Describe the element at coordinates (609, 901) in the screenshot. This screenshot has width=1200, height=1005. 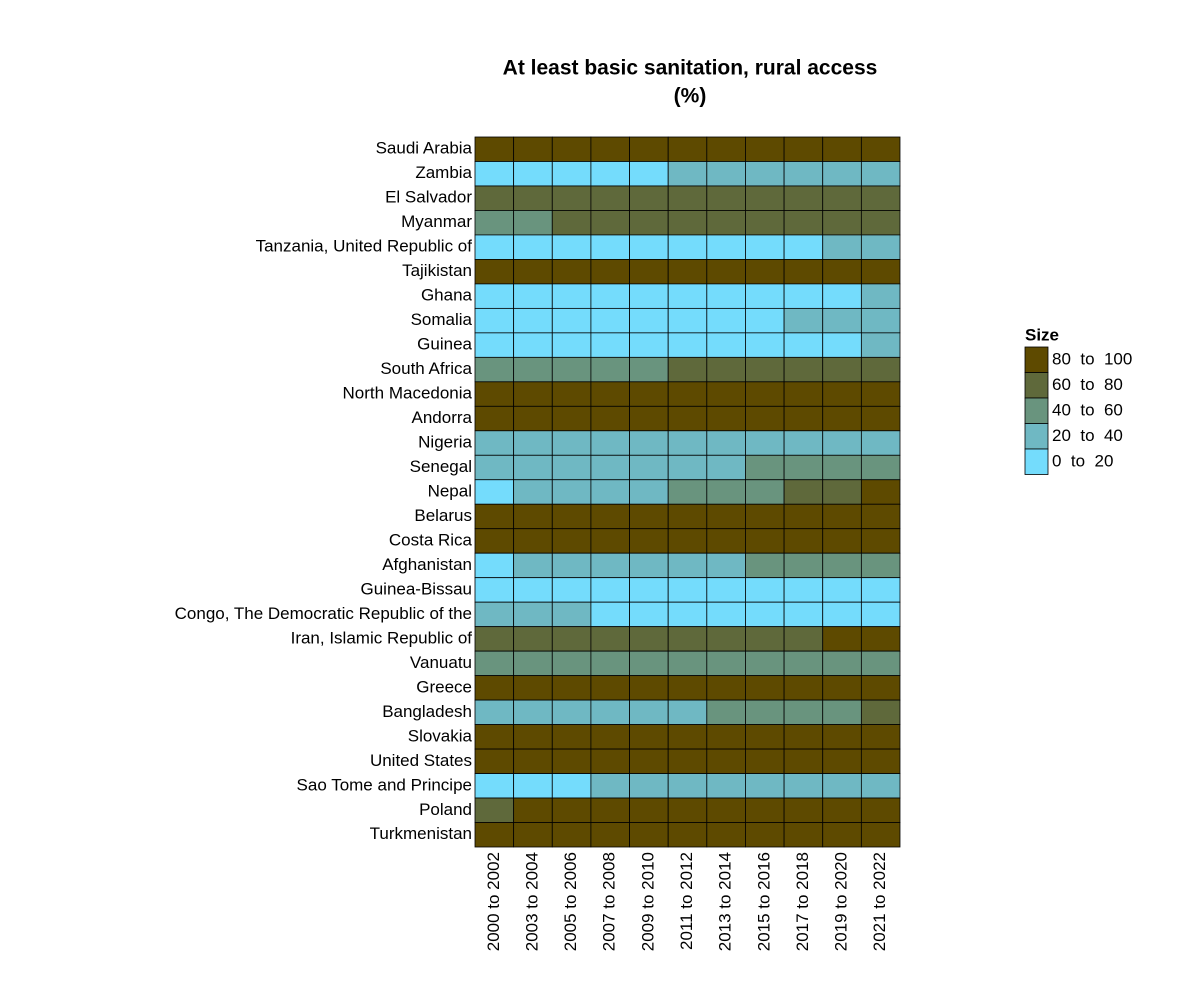
I see `column-label: 2007 to 2008` at that location.